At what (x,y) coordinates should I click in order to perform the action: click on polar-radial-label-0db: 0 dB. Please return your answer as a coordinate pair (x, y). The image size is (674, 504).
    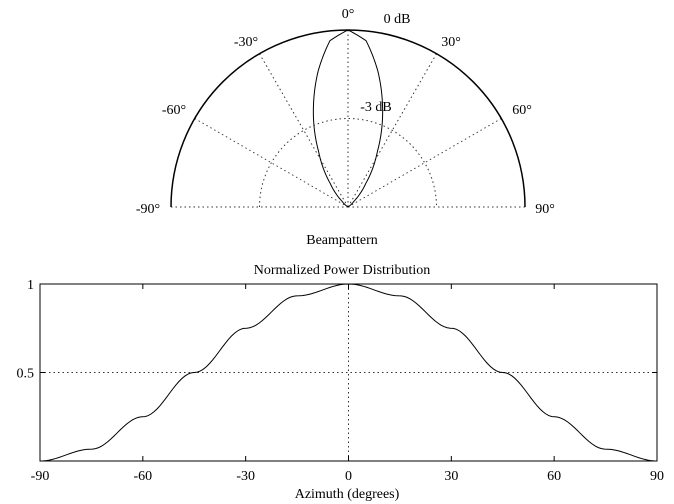
    Looking at the image, I should click on (397, 19).